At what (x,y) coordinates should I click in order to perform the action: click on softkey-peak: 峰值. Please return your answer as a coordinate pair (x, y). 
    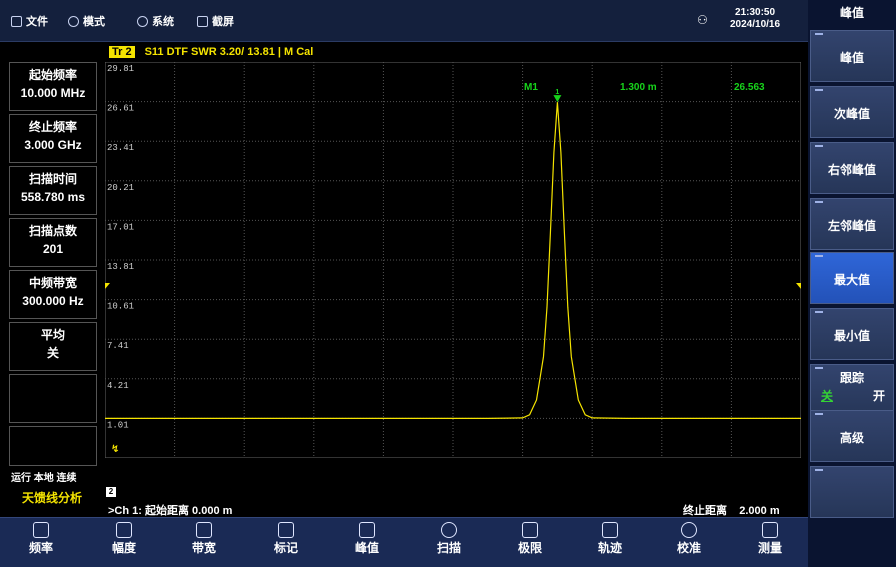
    Looking at the image, I should click on (852, 56).